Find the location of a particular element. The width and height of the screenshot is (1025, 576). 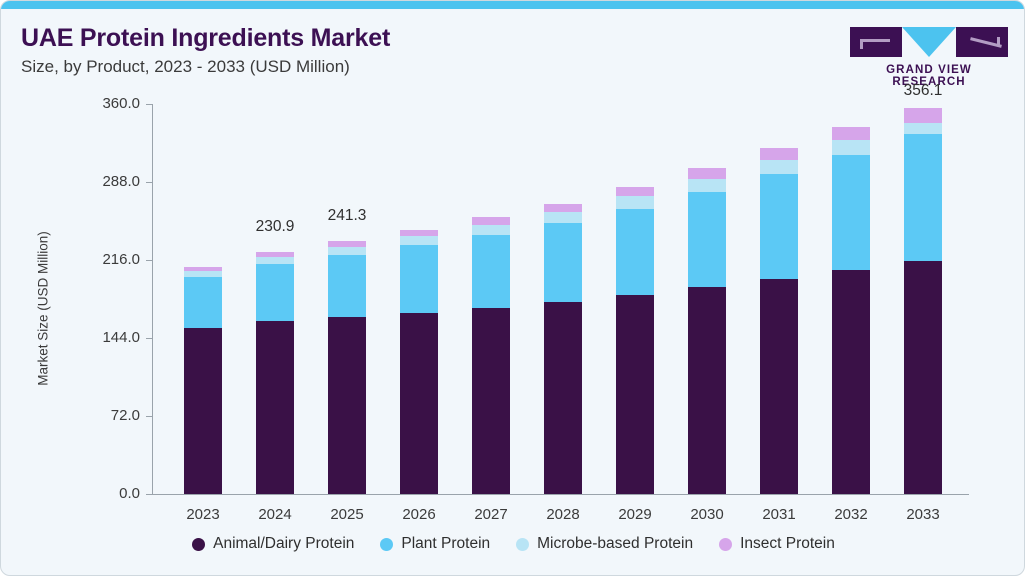

logo-text: GRAND VIEW RESEARCH is located at coordinates (929, 76).